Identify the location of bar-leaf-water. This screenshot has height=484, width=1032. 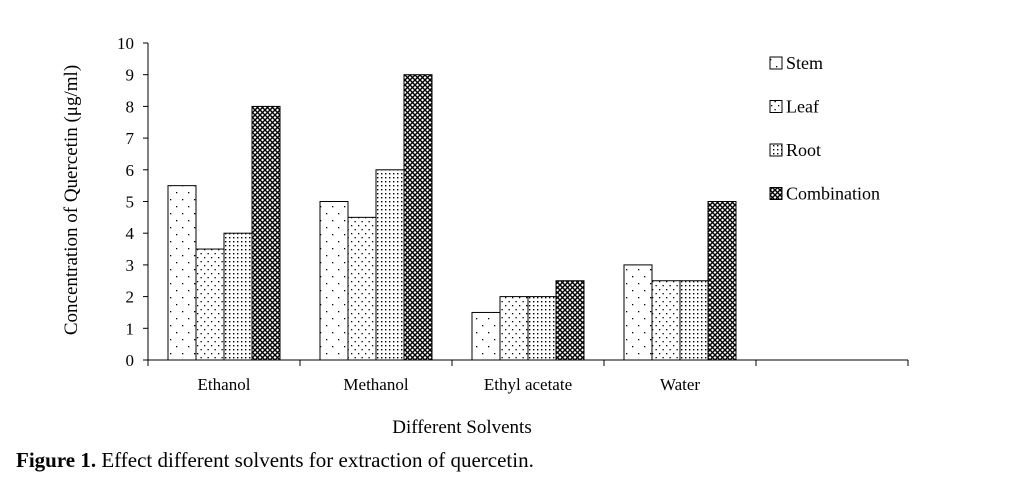
(666, 320).